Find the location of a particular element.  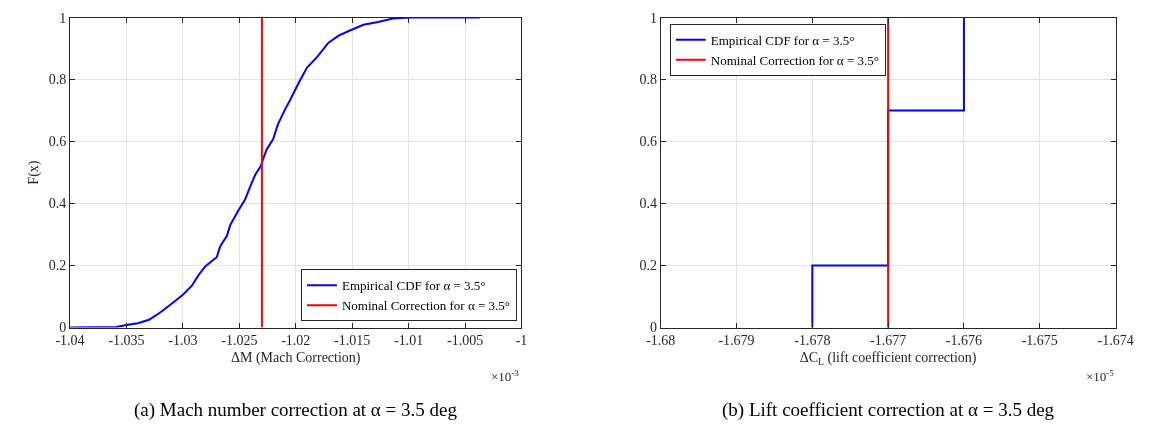

x-tick-label: -1.675 is located at coordinates (1039, 341).